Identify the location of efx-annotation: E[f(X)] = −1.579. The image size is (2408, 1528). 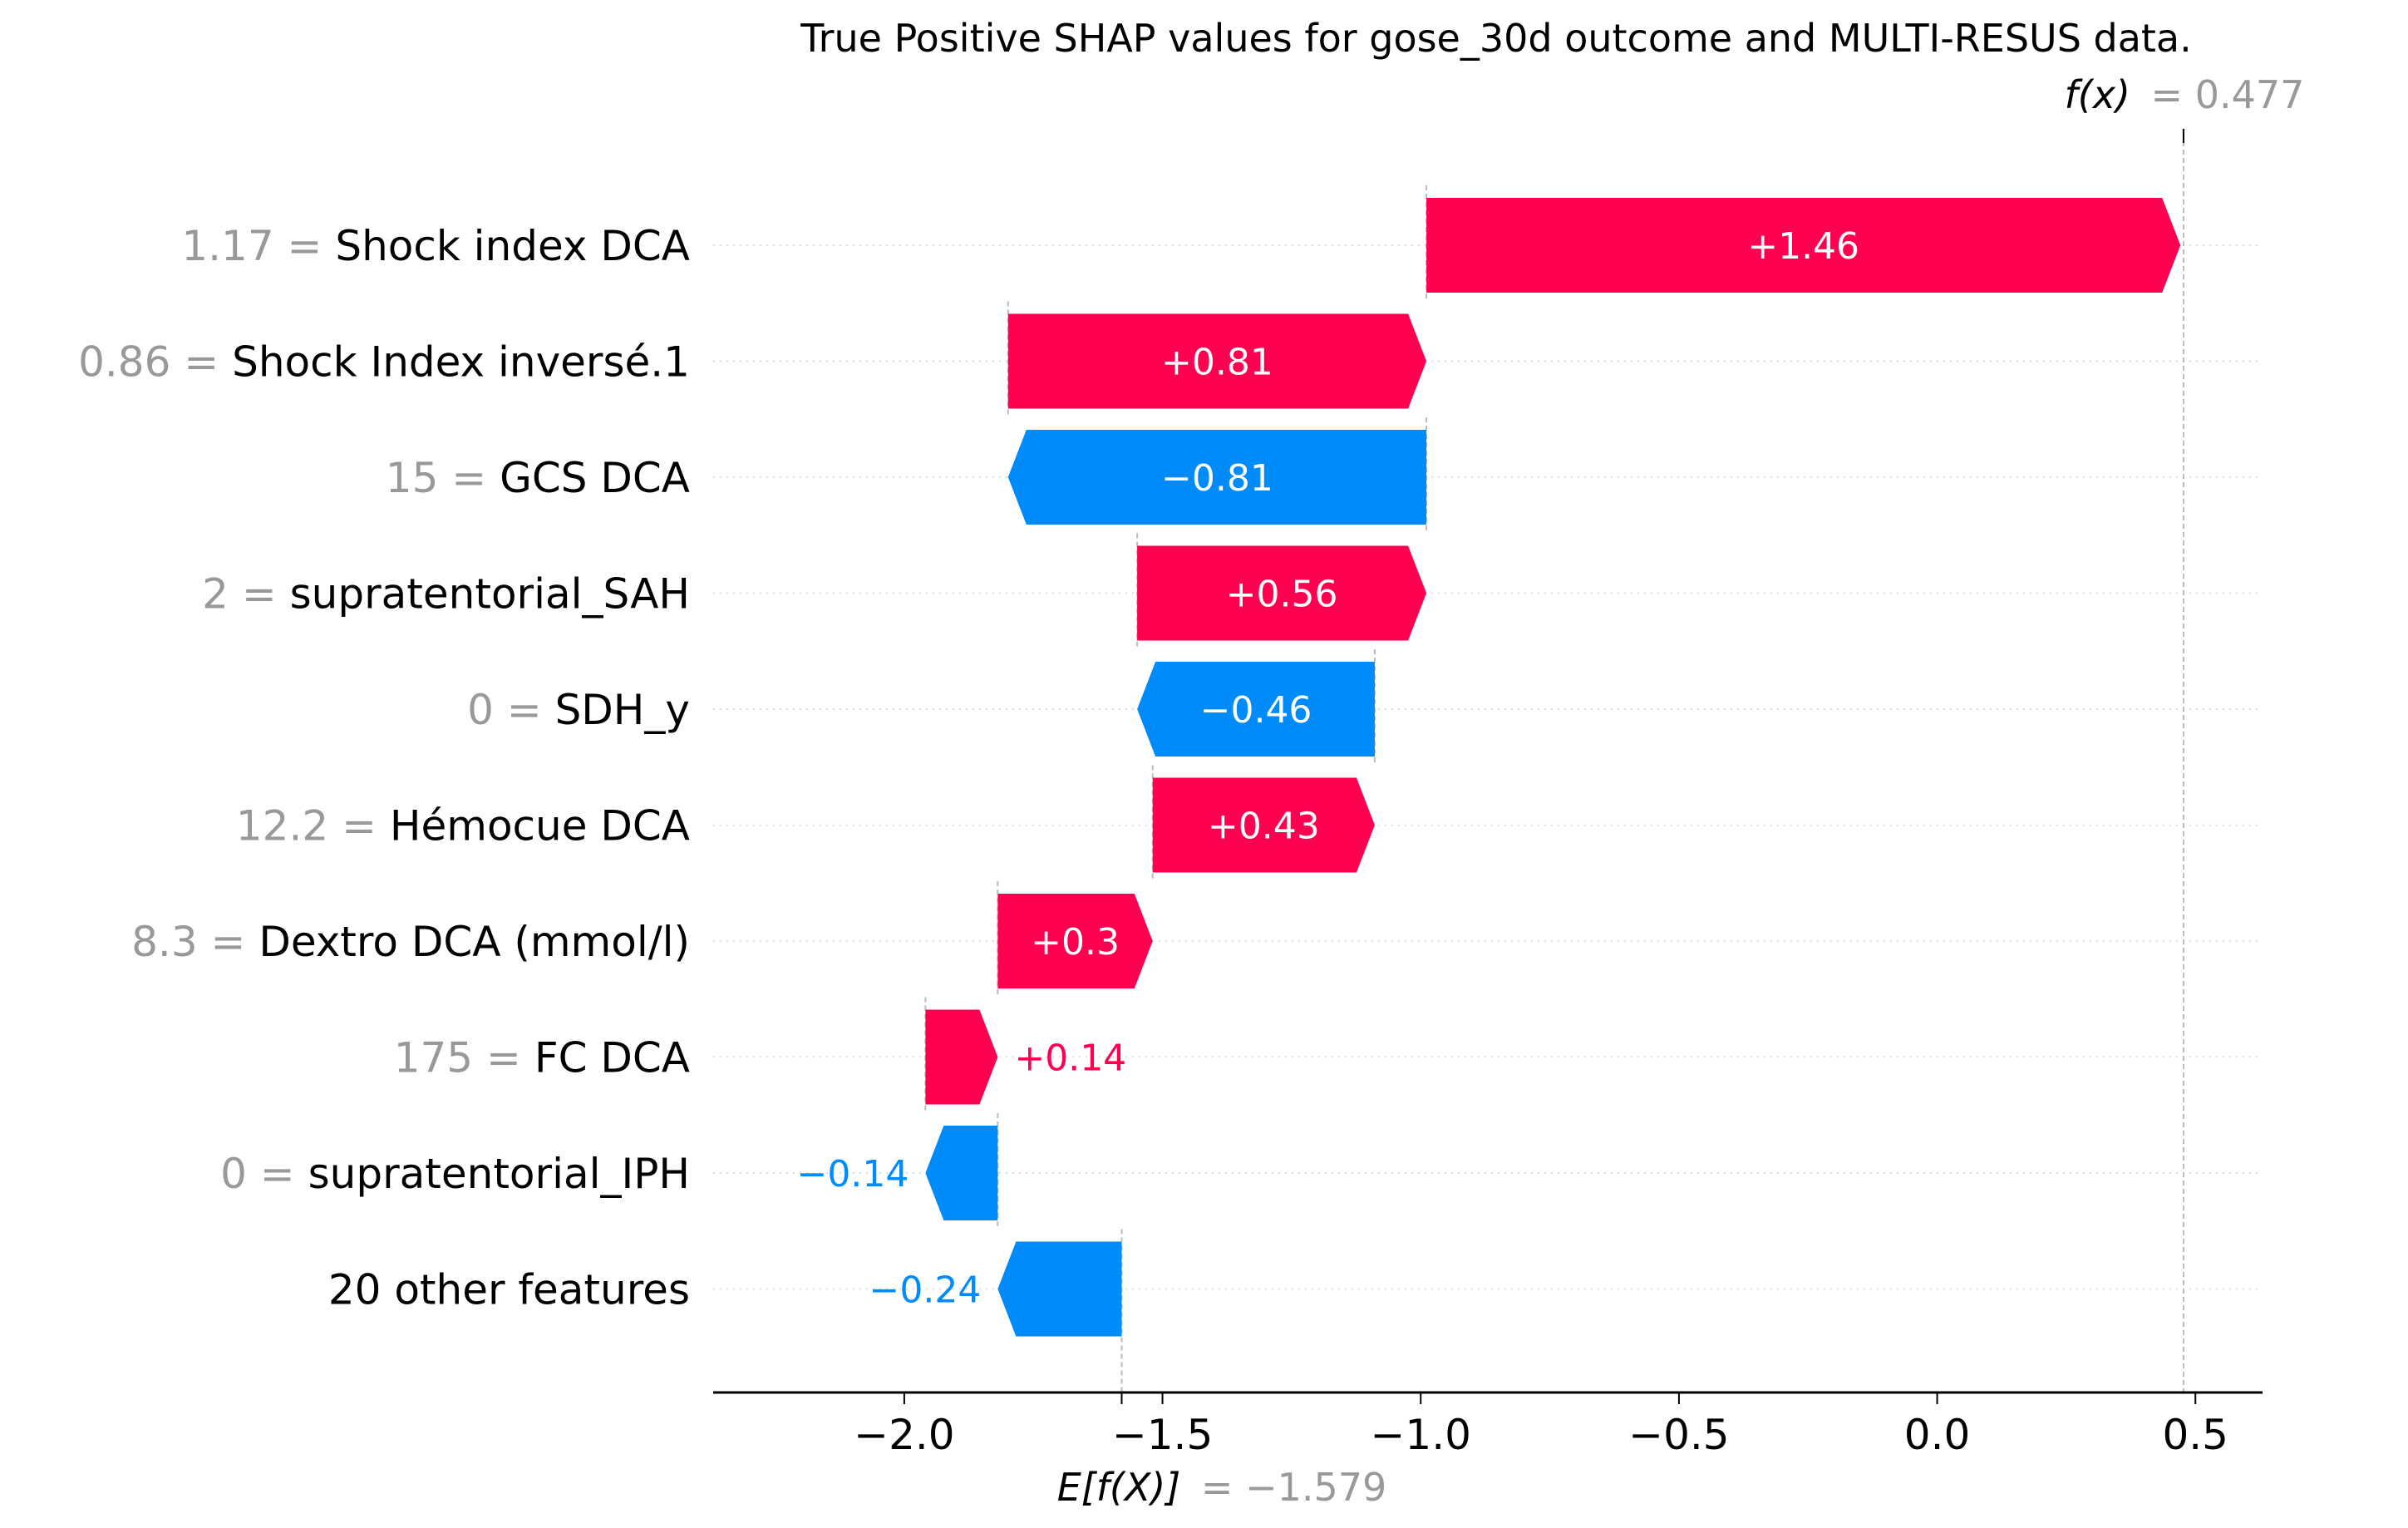
(1222, 1487).